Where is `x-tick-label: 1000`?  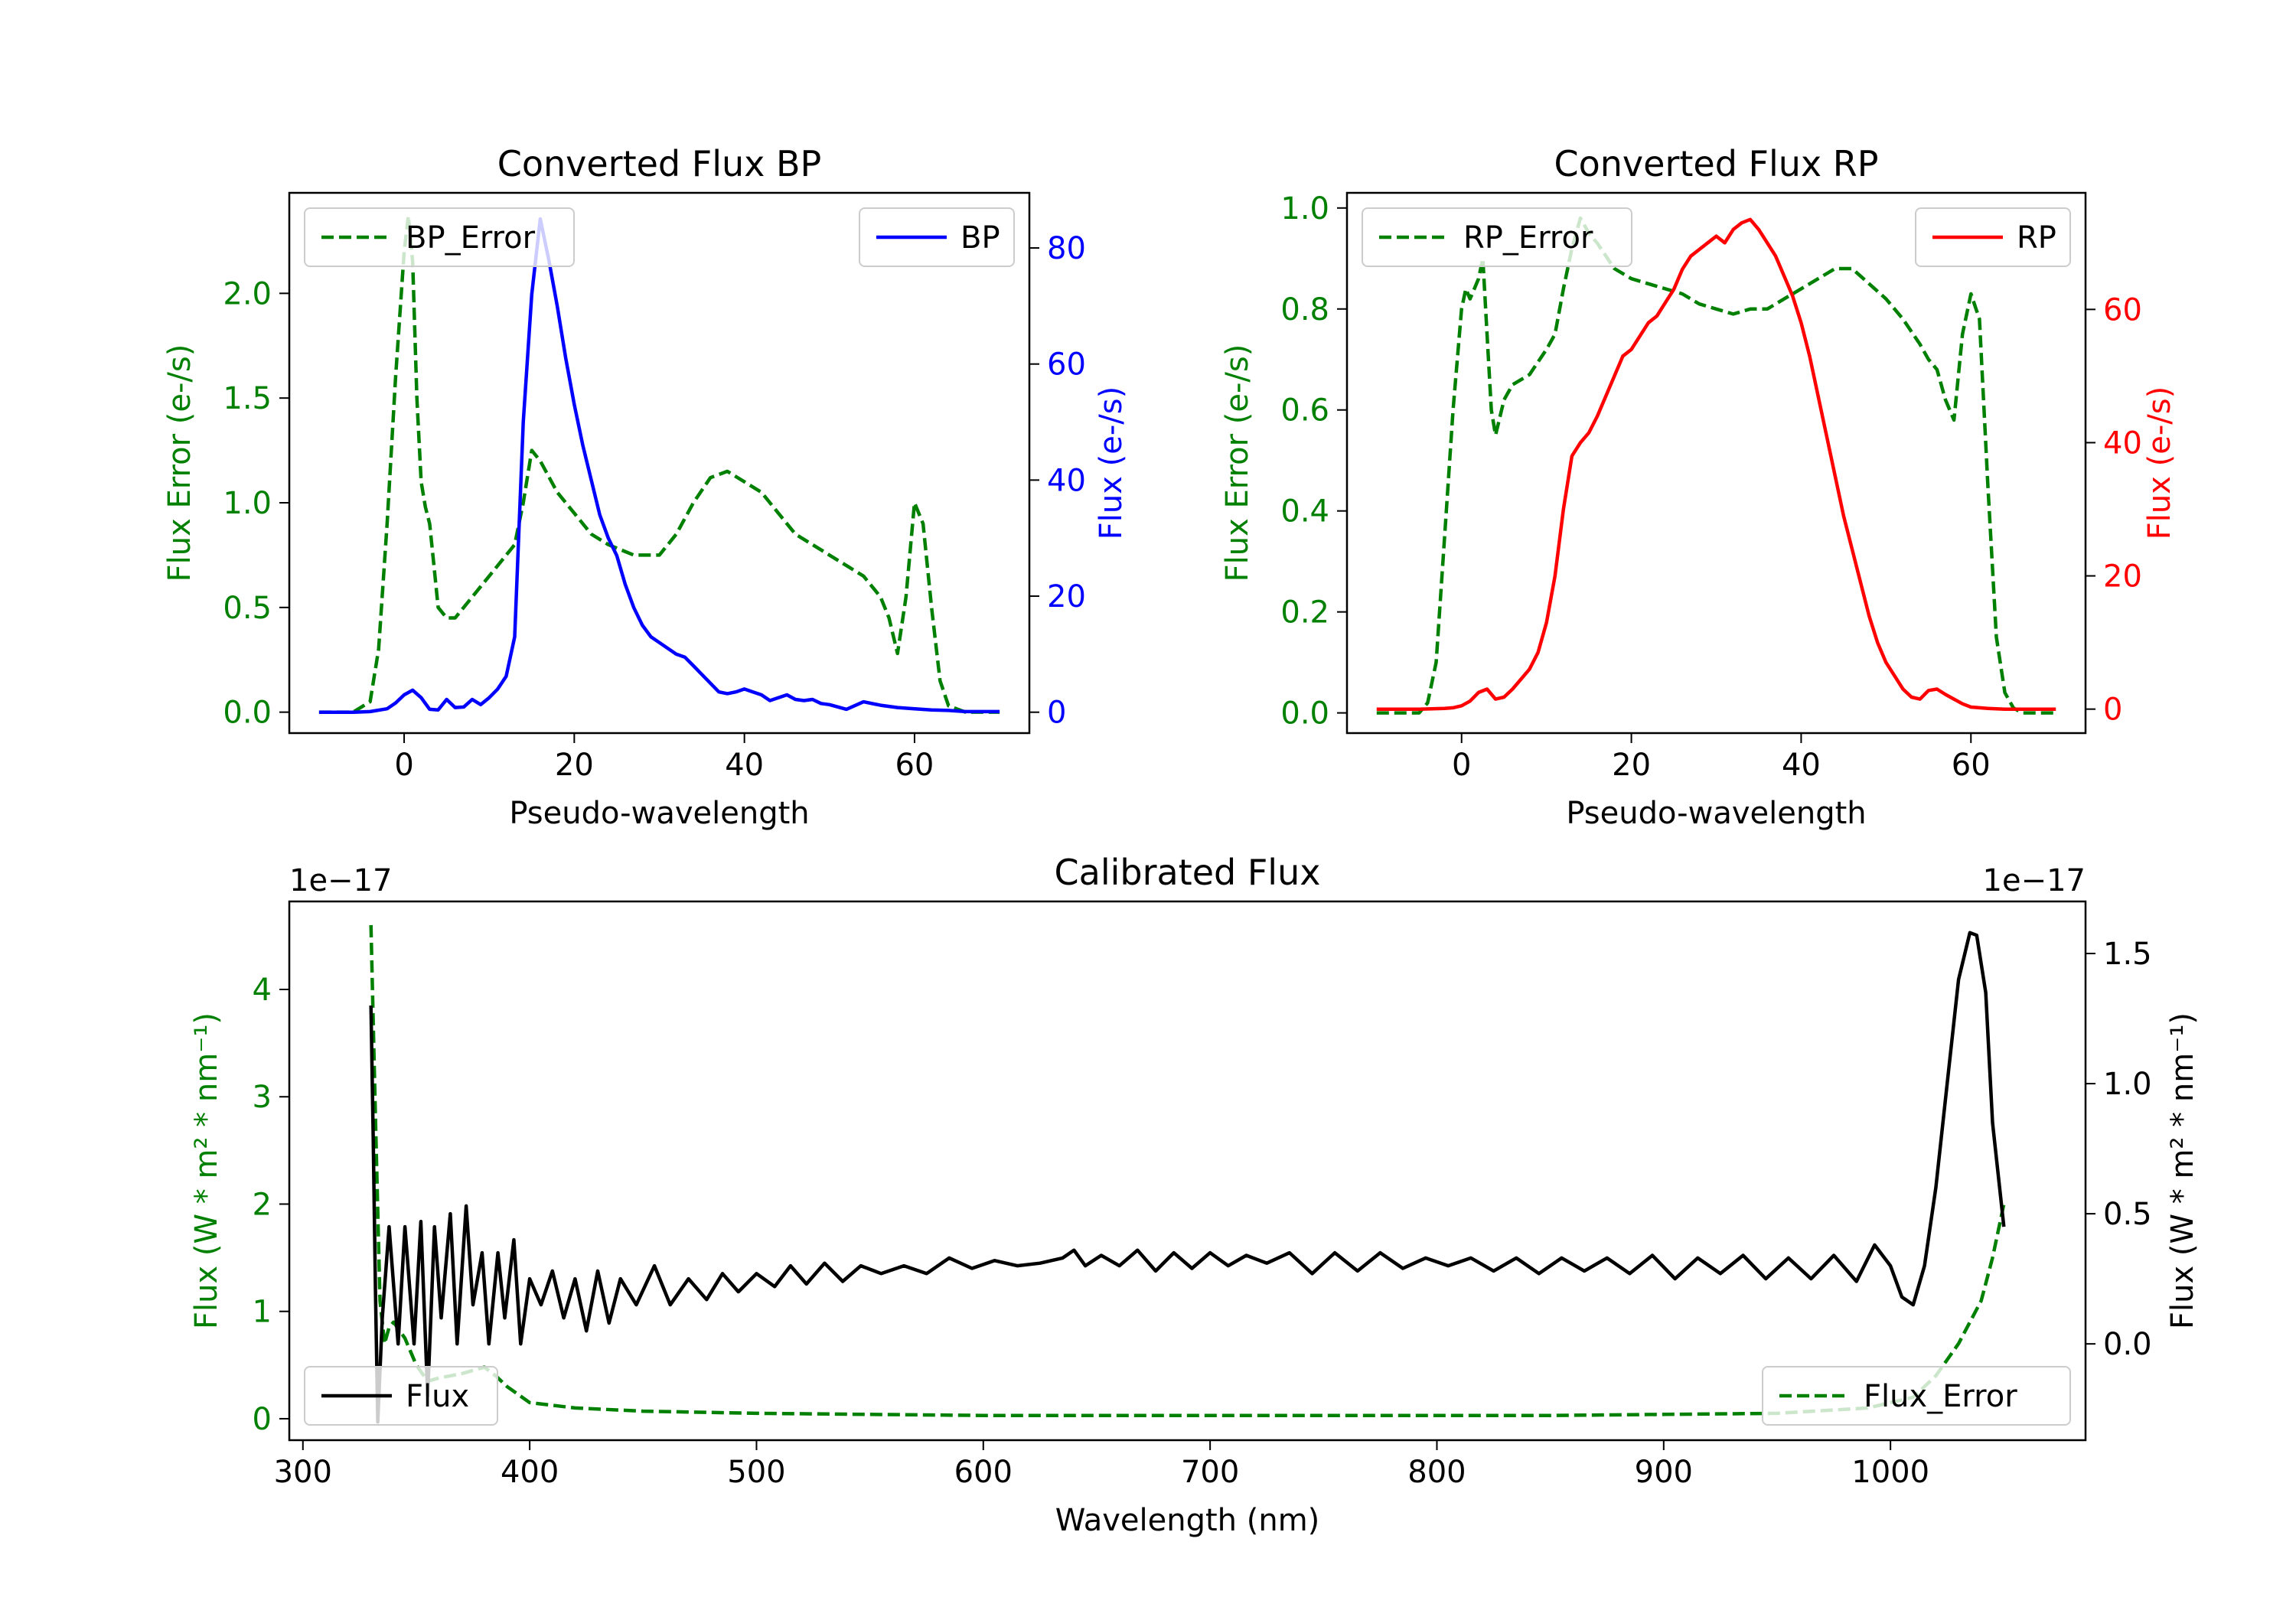 x-tick-label: 1000 is located at coordinates (1890, 1473).